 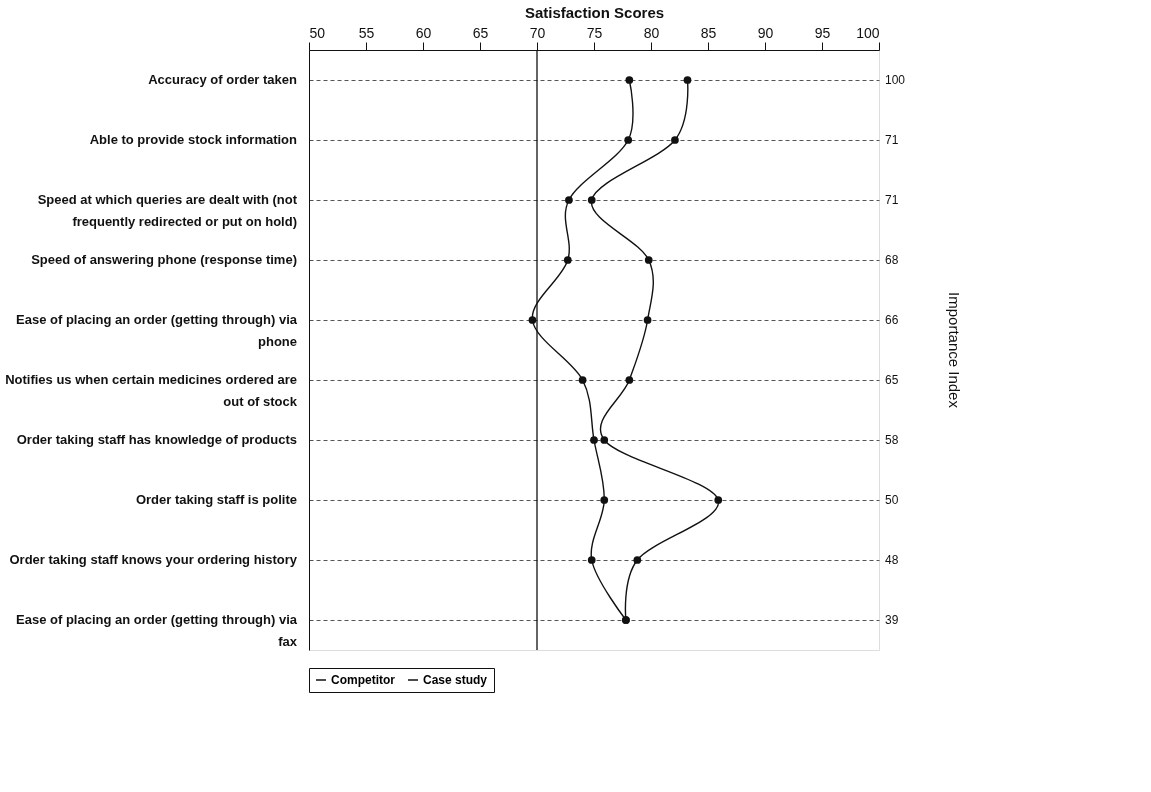 I want to click on x-tick-label: 100, so click(x=868, y=32).